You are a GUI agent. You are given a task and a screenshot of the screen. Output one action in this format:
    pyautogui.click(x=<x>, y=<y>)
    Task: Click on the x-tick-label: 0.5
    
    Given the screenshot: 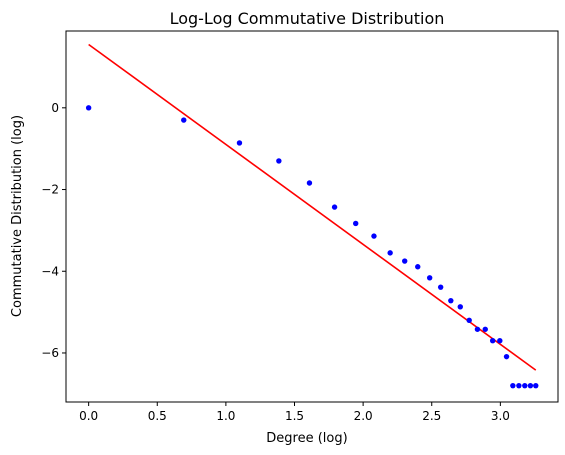 What is the action you would take?
    pyautogui.click(x=157, y=416)
    